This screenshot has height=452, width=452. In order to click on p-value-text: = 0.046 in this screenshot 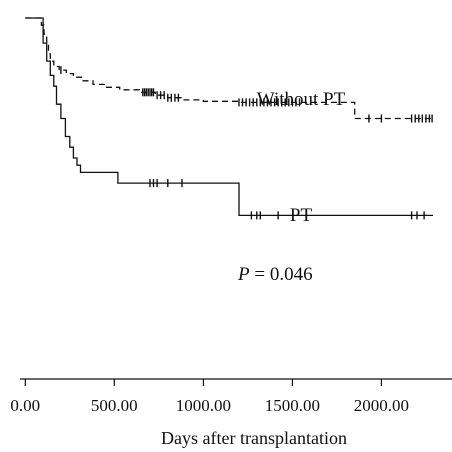, I will do `click(281, 274)`.